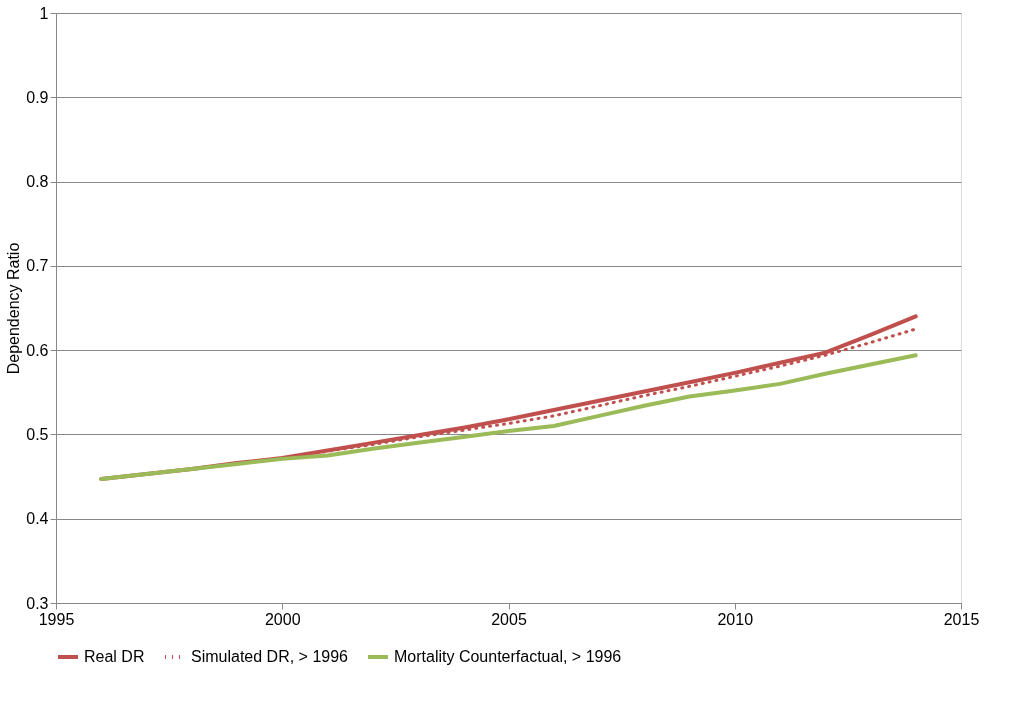 The image size is (1024, 715). I want to click on x-tick-label: 2015, so click(961, 619).